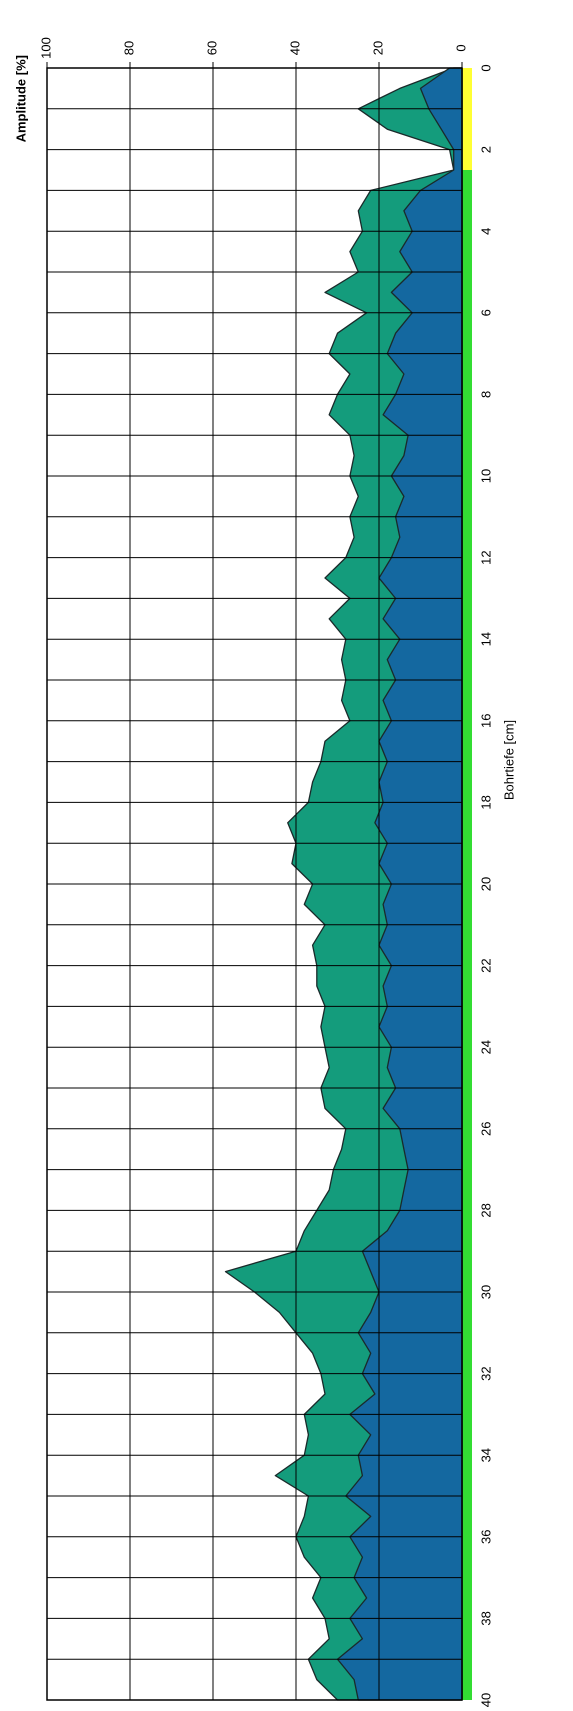  What do you see at coordinates (485, 1210) in the screenshot?
I see `x-tick-label: 28` at bounding box center [485, 1210].